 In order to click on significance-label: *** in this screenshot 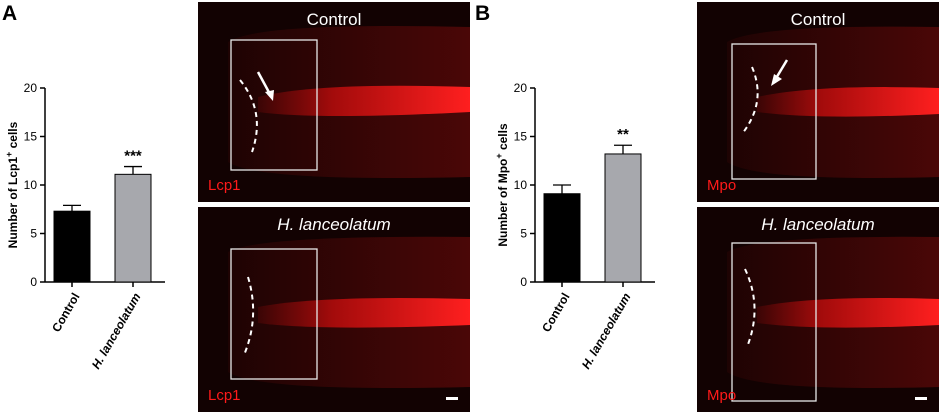, I will do `click(133, 156)`.